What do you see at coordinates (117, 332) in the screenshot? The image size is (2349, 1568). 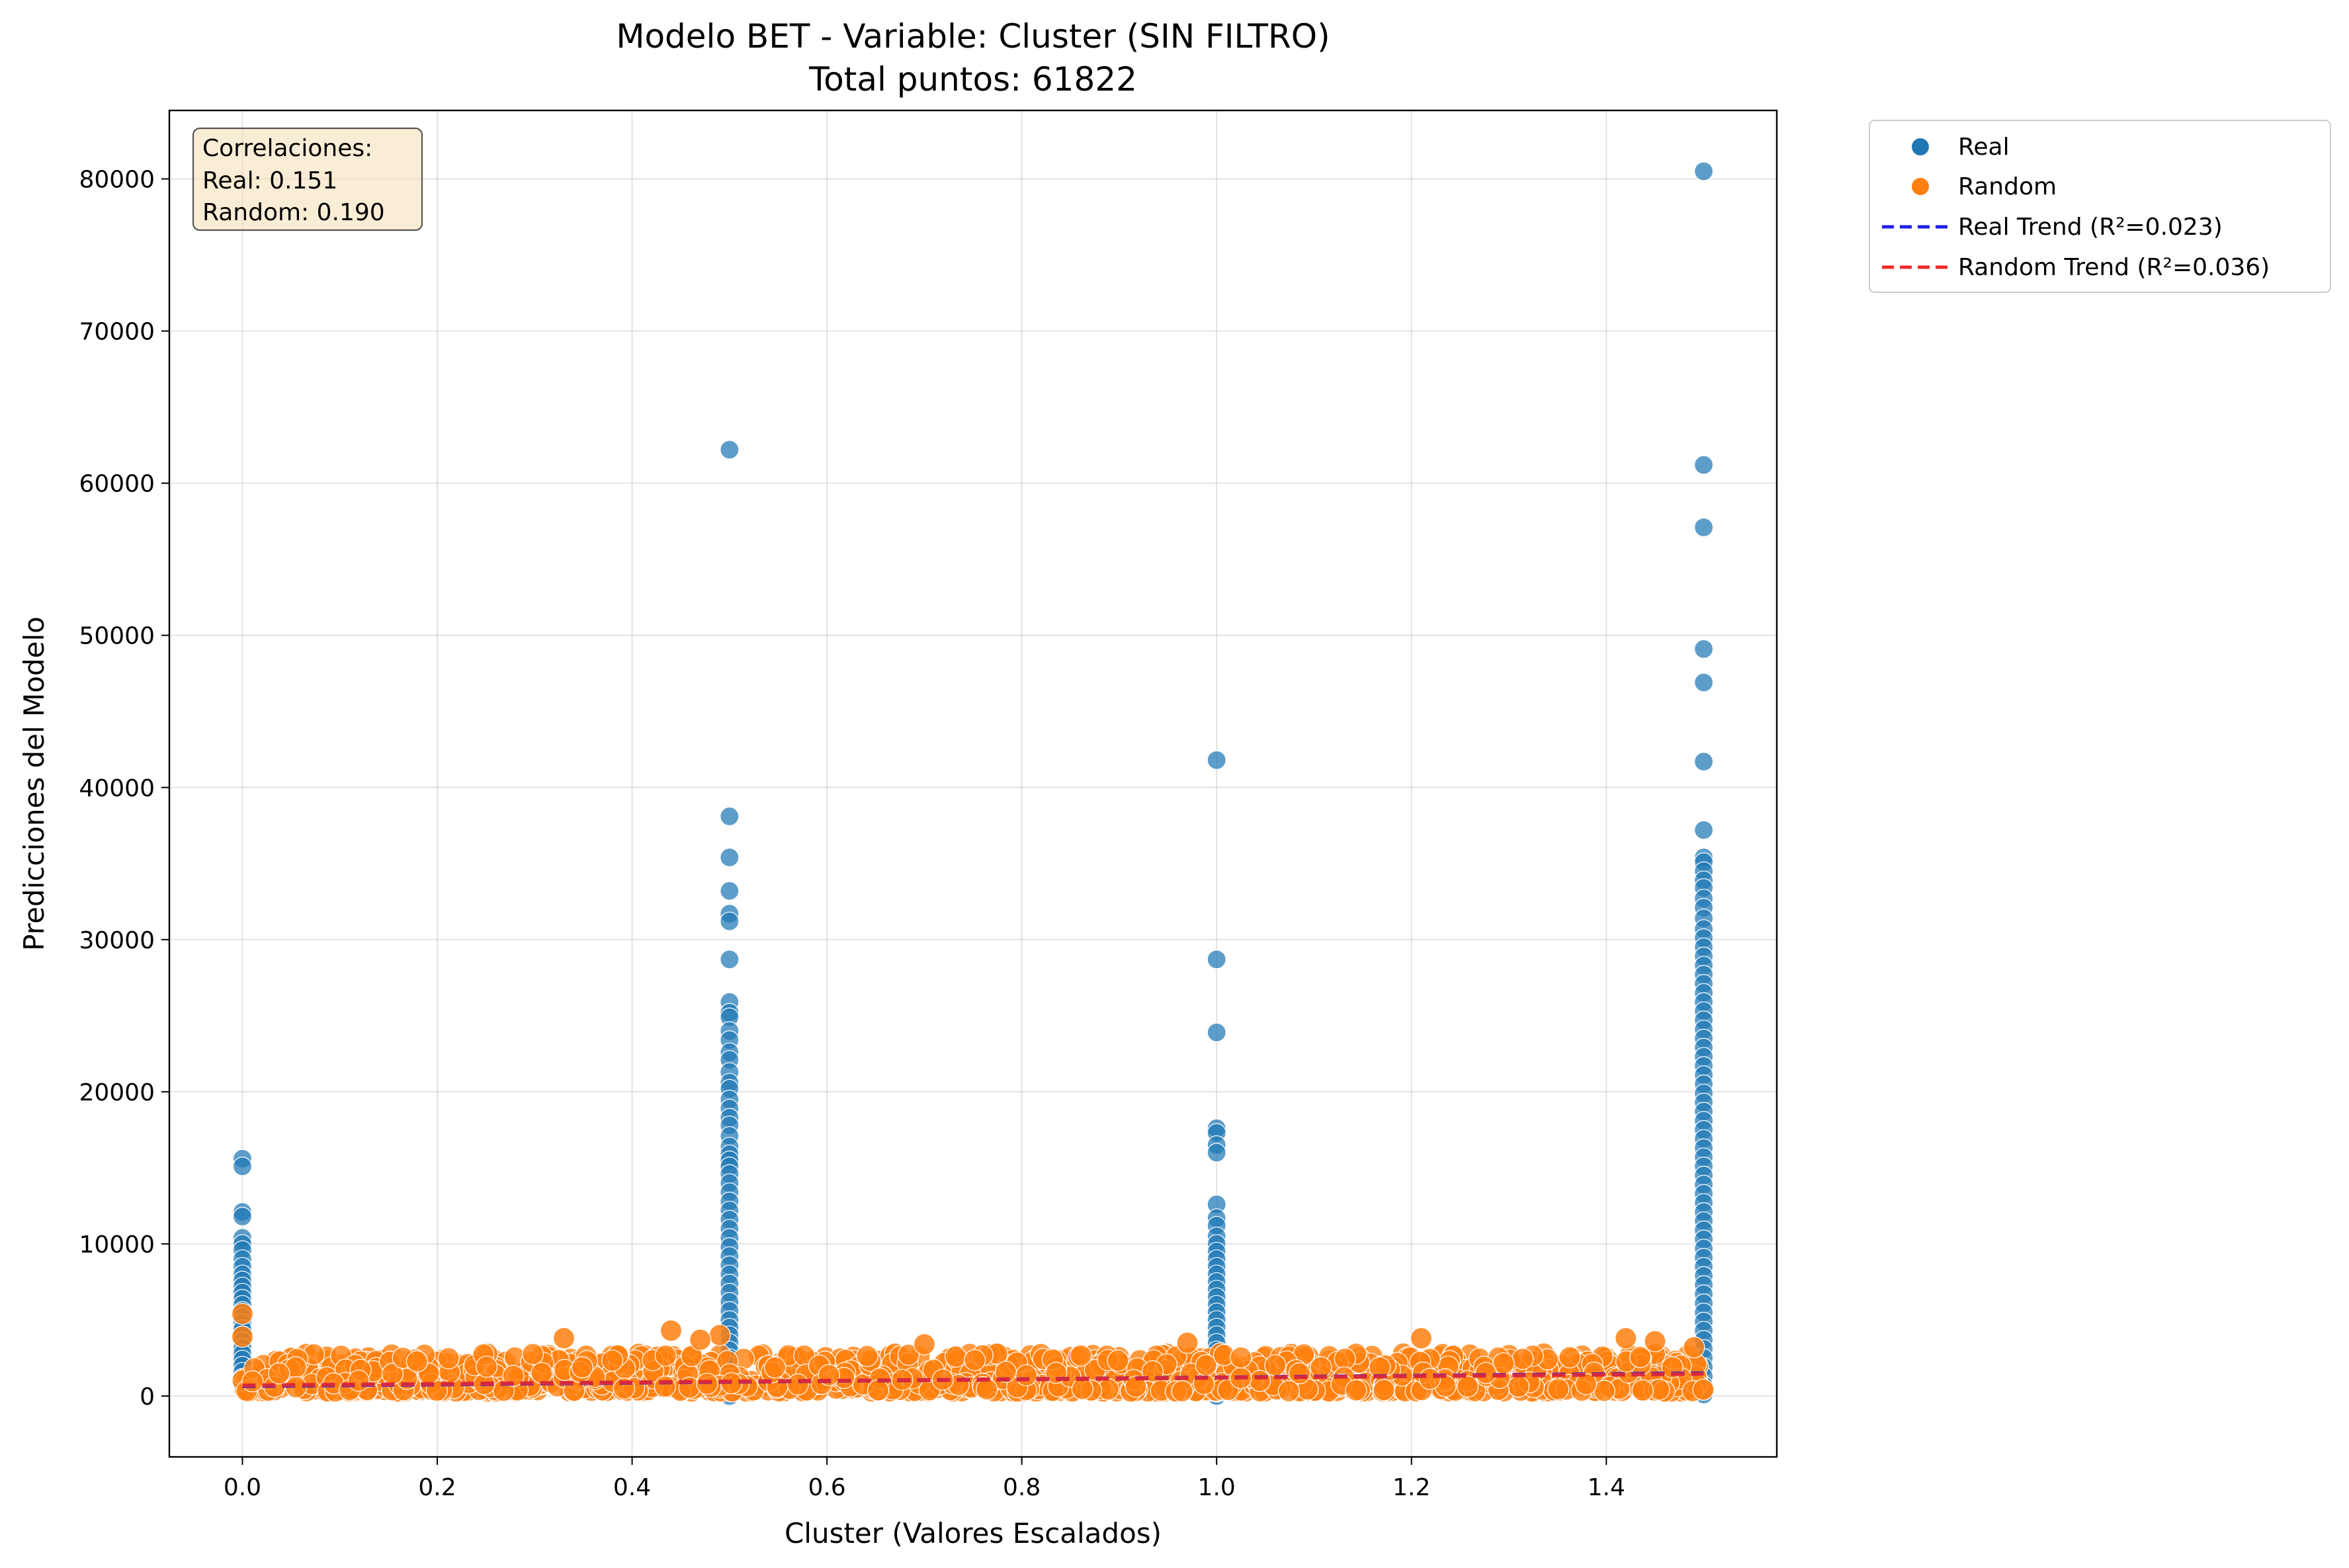 I see `y-tick-label: 70000` at bounding box center [117, 332].